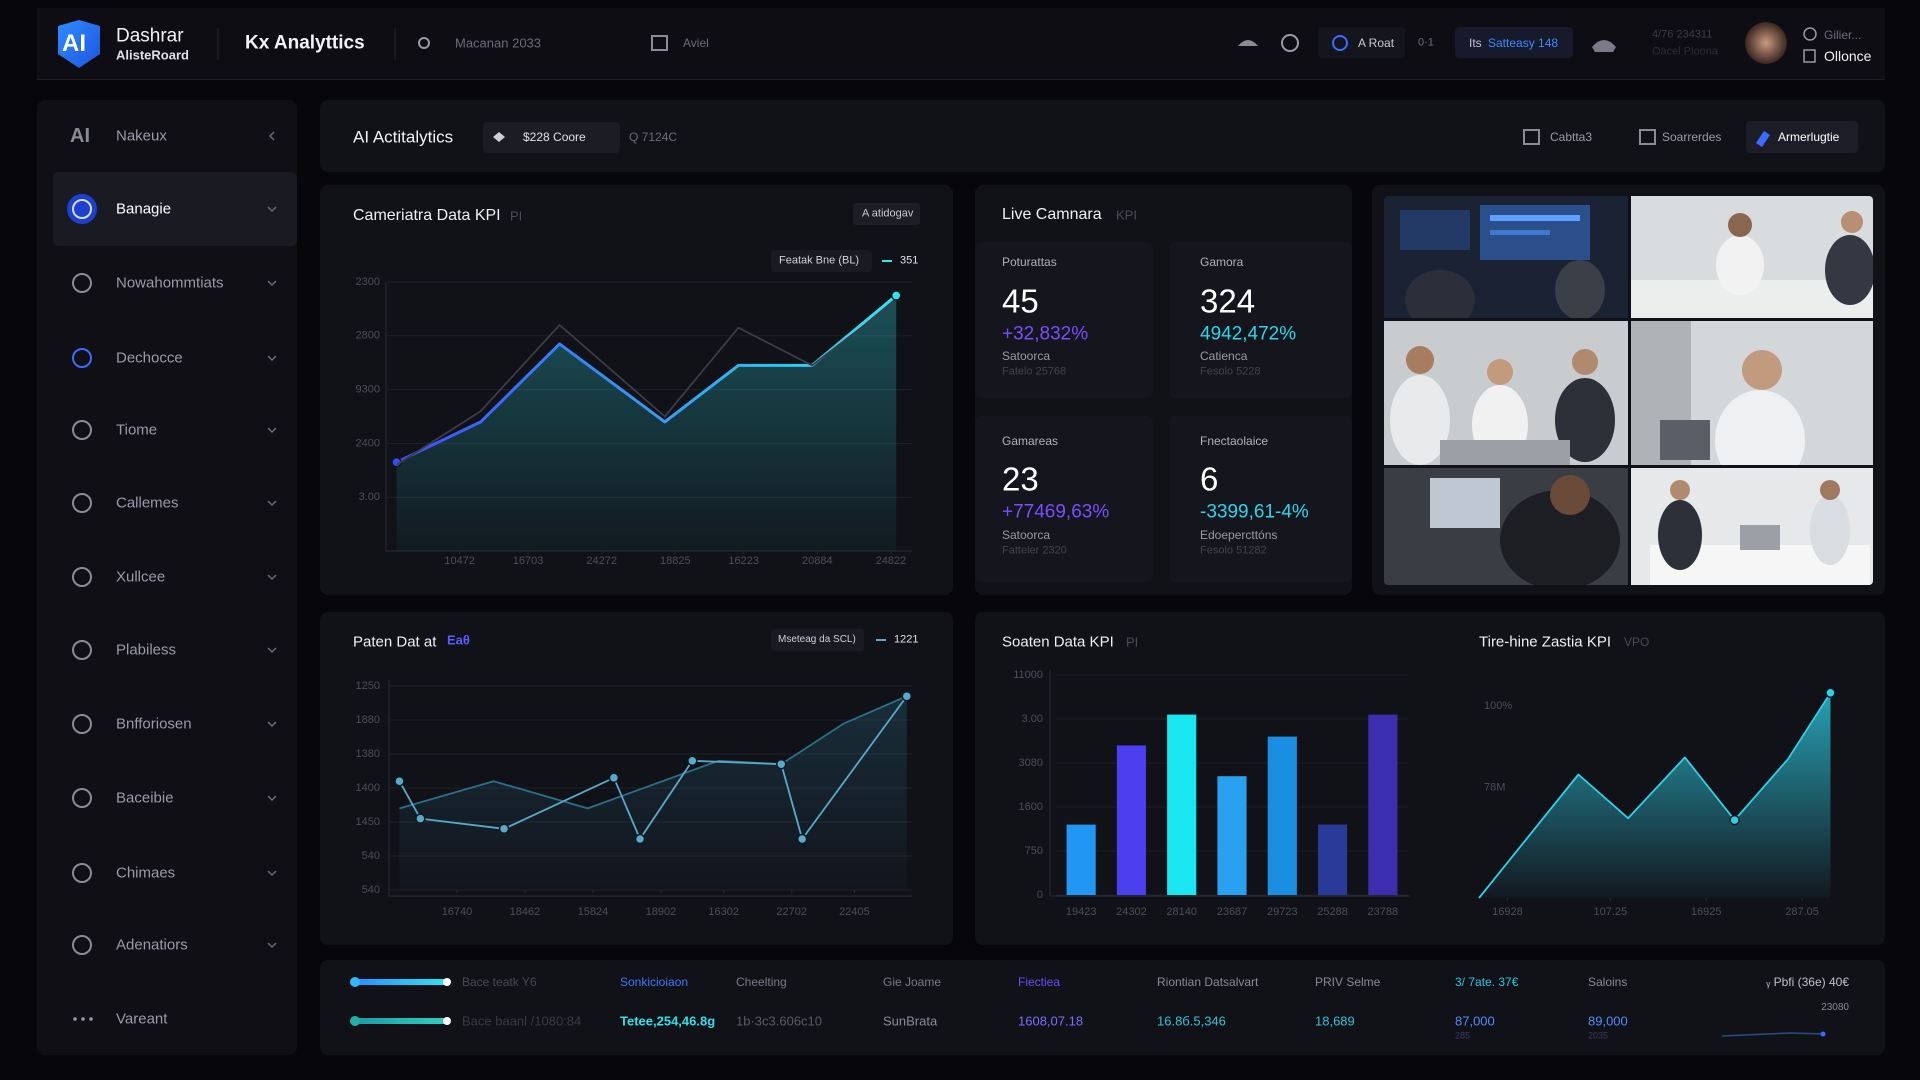  I want to click on nav-label: Vareant, so click(142, 1019).